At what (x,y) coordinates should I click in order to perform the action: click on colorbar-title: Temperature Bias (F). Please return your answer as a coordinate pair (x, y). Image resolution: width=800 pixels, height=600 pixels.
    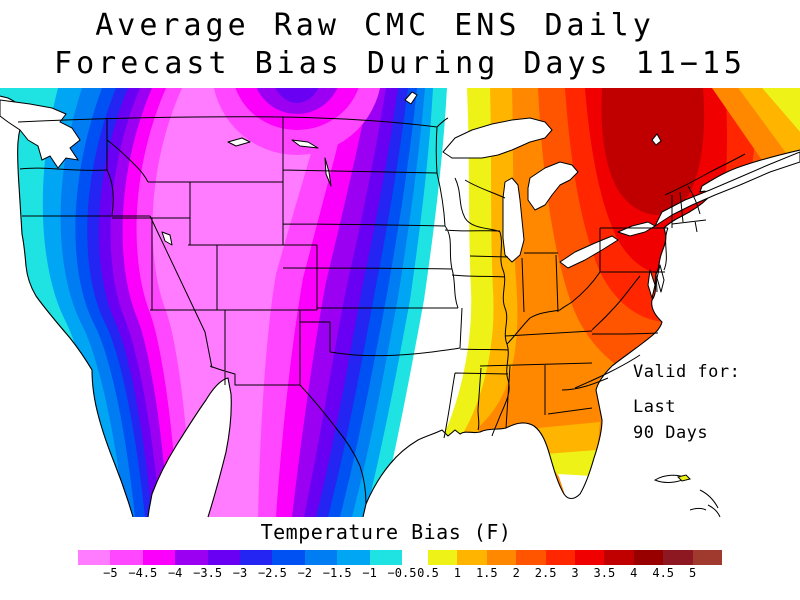
    Looking at the image, I should click on (386, 532).